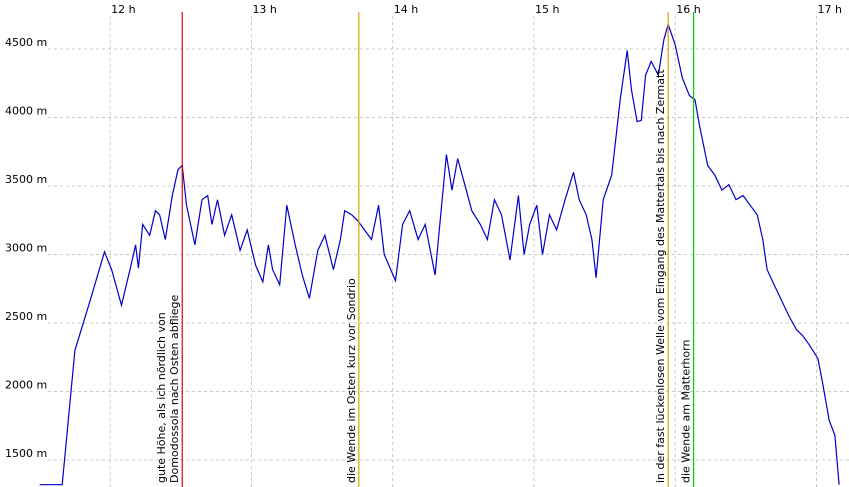 The width and height of the screenshot is (849, 487). What do you see at coordinates (26, 316) in the screenshot?
I see `y-tick-label: 2500 m` at bounding box center [26, 316].